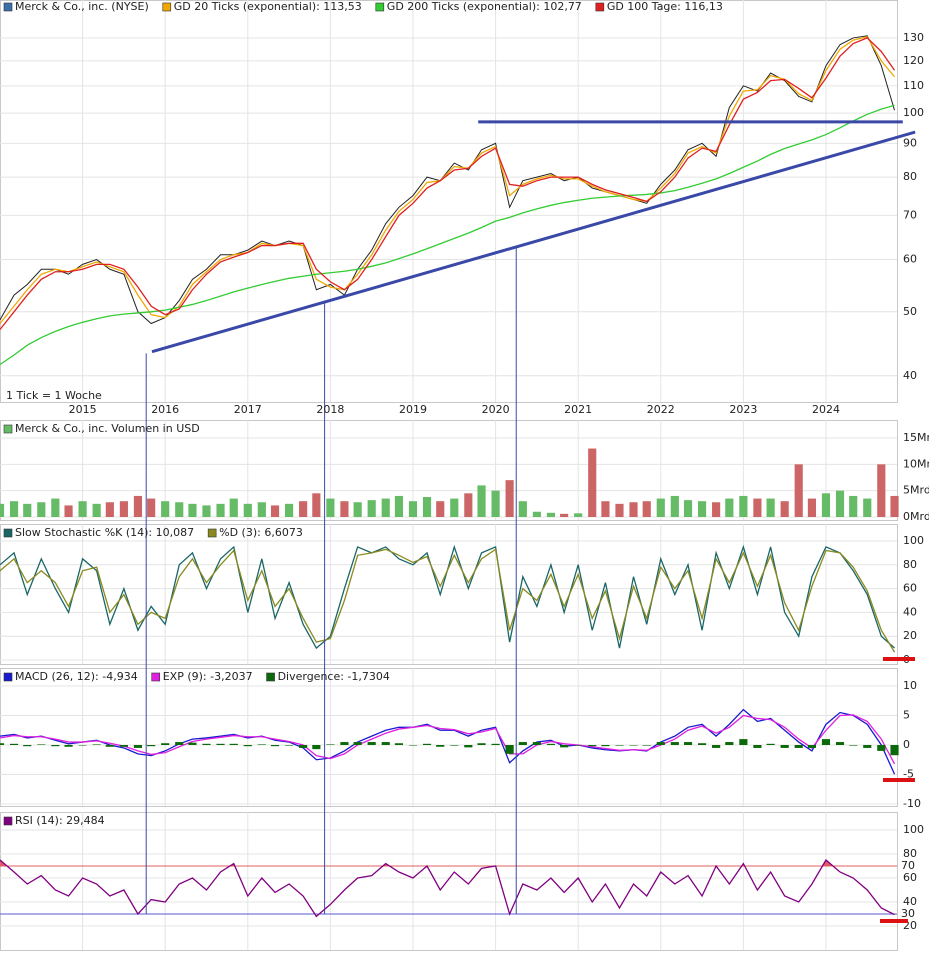 The image size is (929, 964). I want to click on y-tick-label: -10, so click(912, 803).